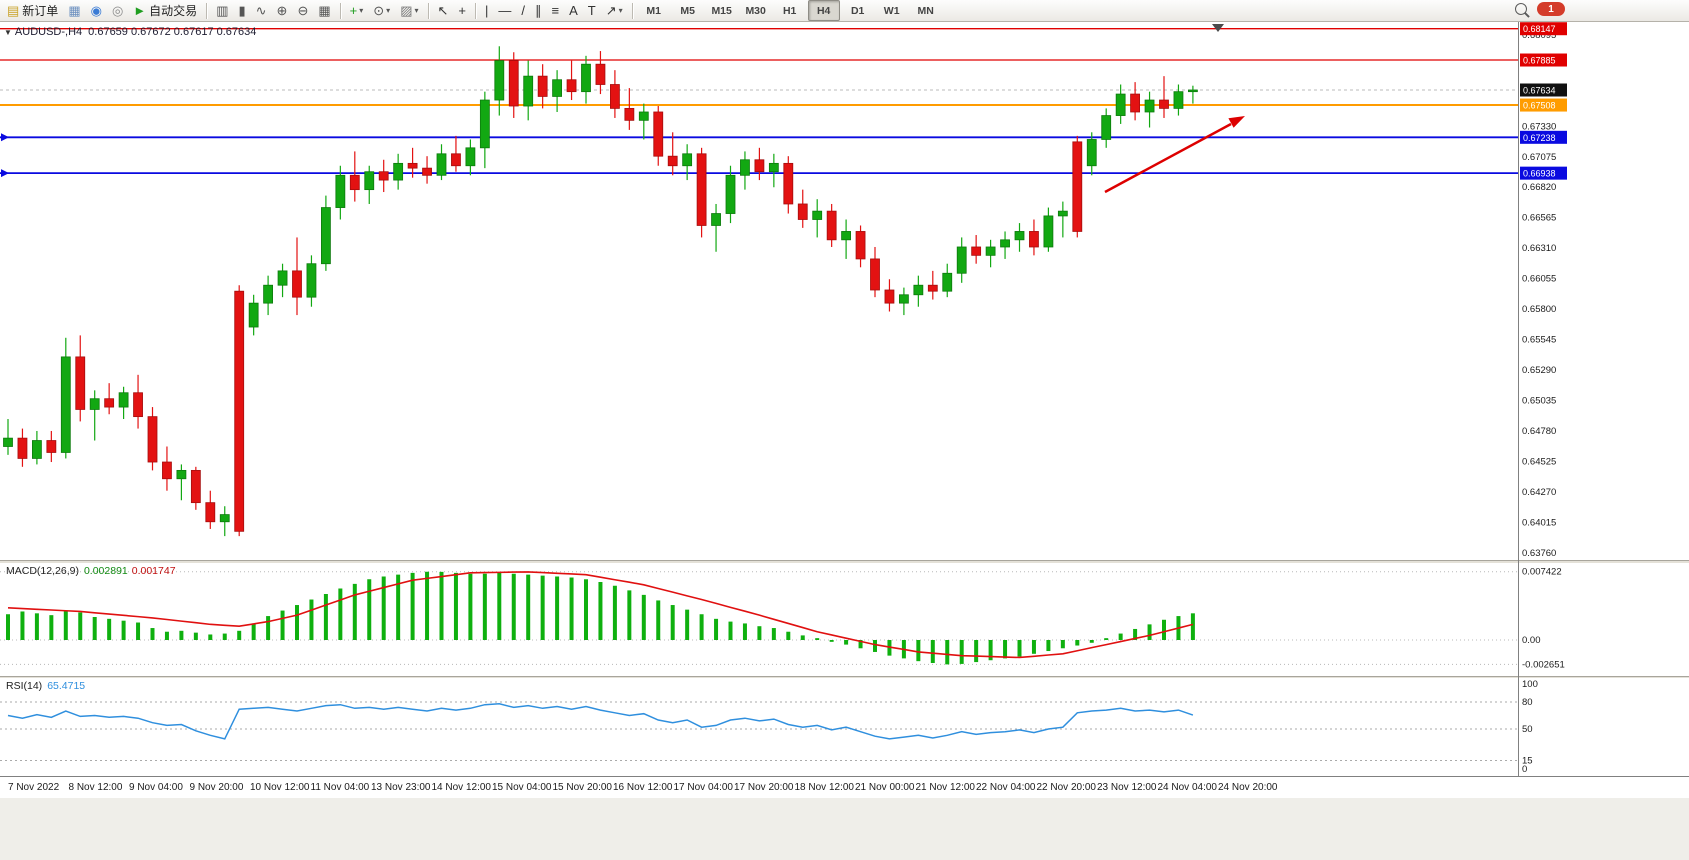 Image resolution: width=1689 pixels, height=860 pixels. I want to click on label-button: T, so click(592, 10).